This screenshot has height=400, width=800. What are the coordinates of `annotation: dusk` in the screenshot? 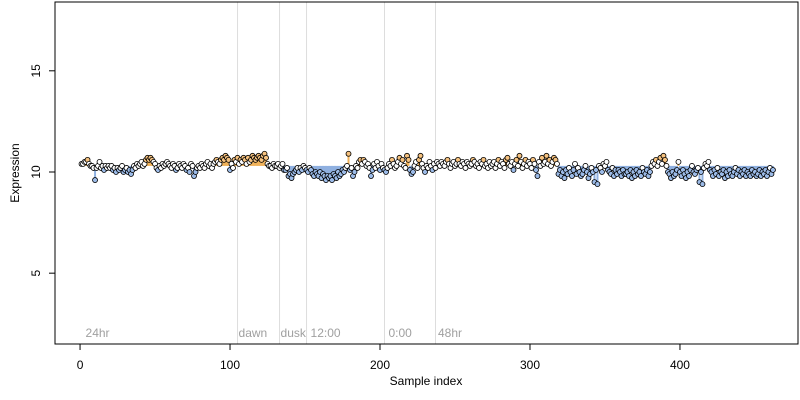 It's located at (294, 333).